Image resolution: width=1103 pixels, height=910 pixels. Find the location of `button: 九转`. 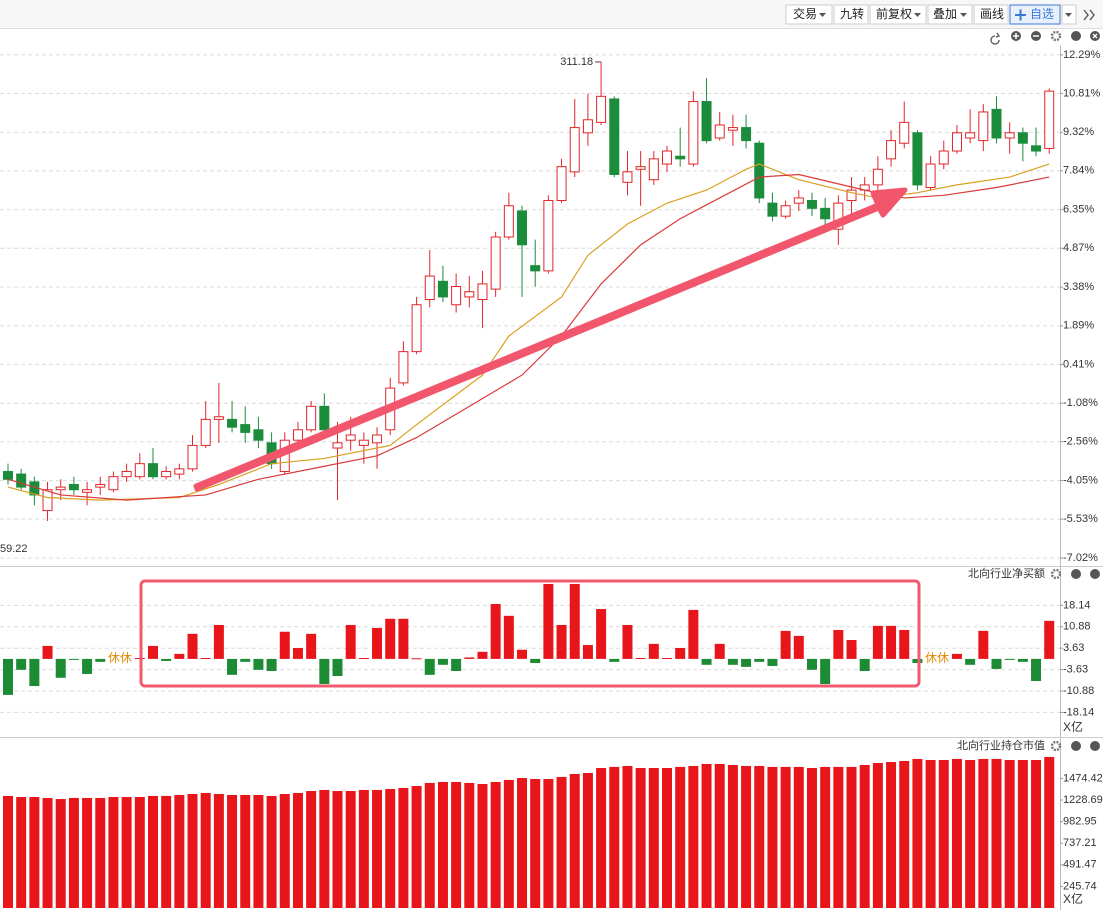

button: 九转 is located at coordinates (852, 13).